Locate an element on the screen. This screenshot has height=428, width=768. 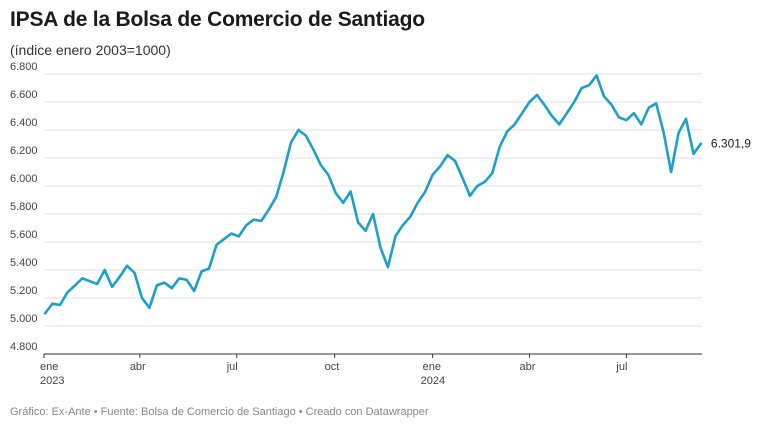
y-tick-label: 6.000 is located at coordinates (24, 179).